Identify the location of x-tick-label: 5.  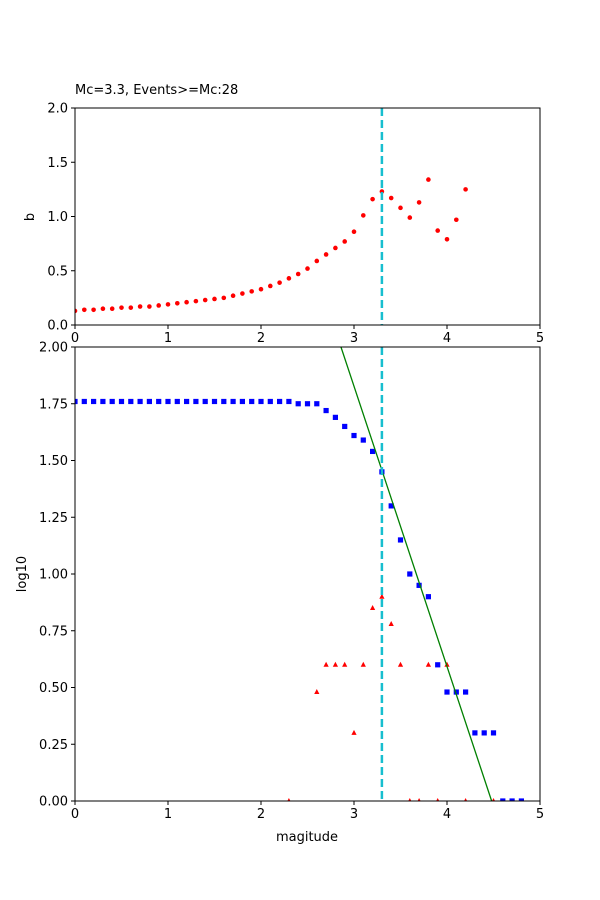
(540, 338).